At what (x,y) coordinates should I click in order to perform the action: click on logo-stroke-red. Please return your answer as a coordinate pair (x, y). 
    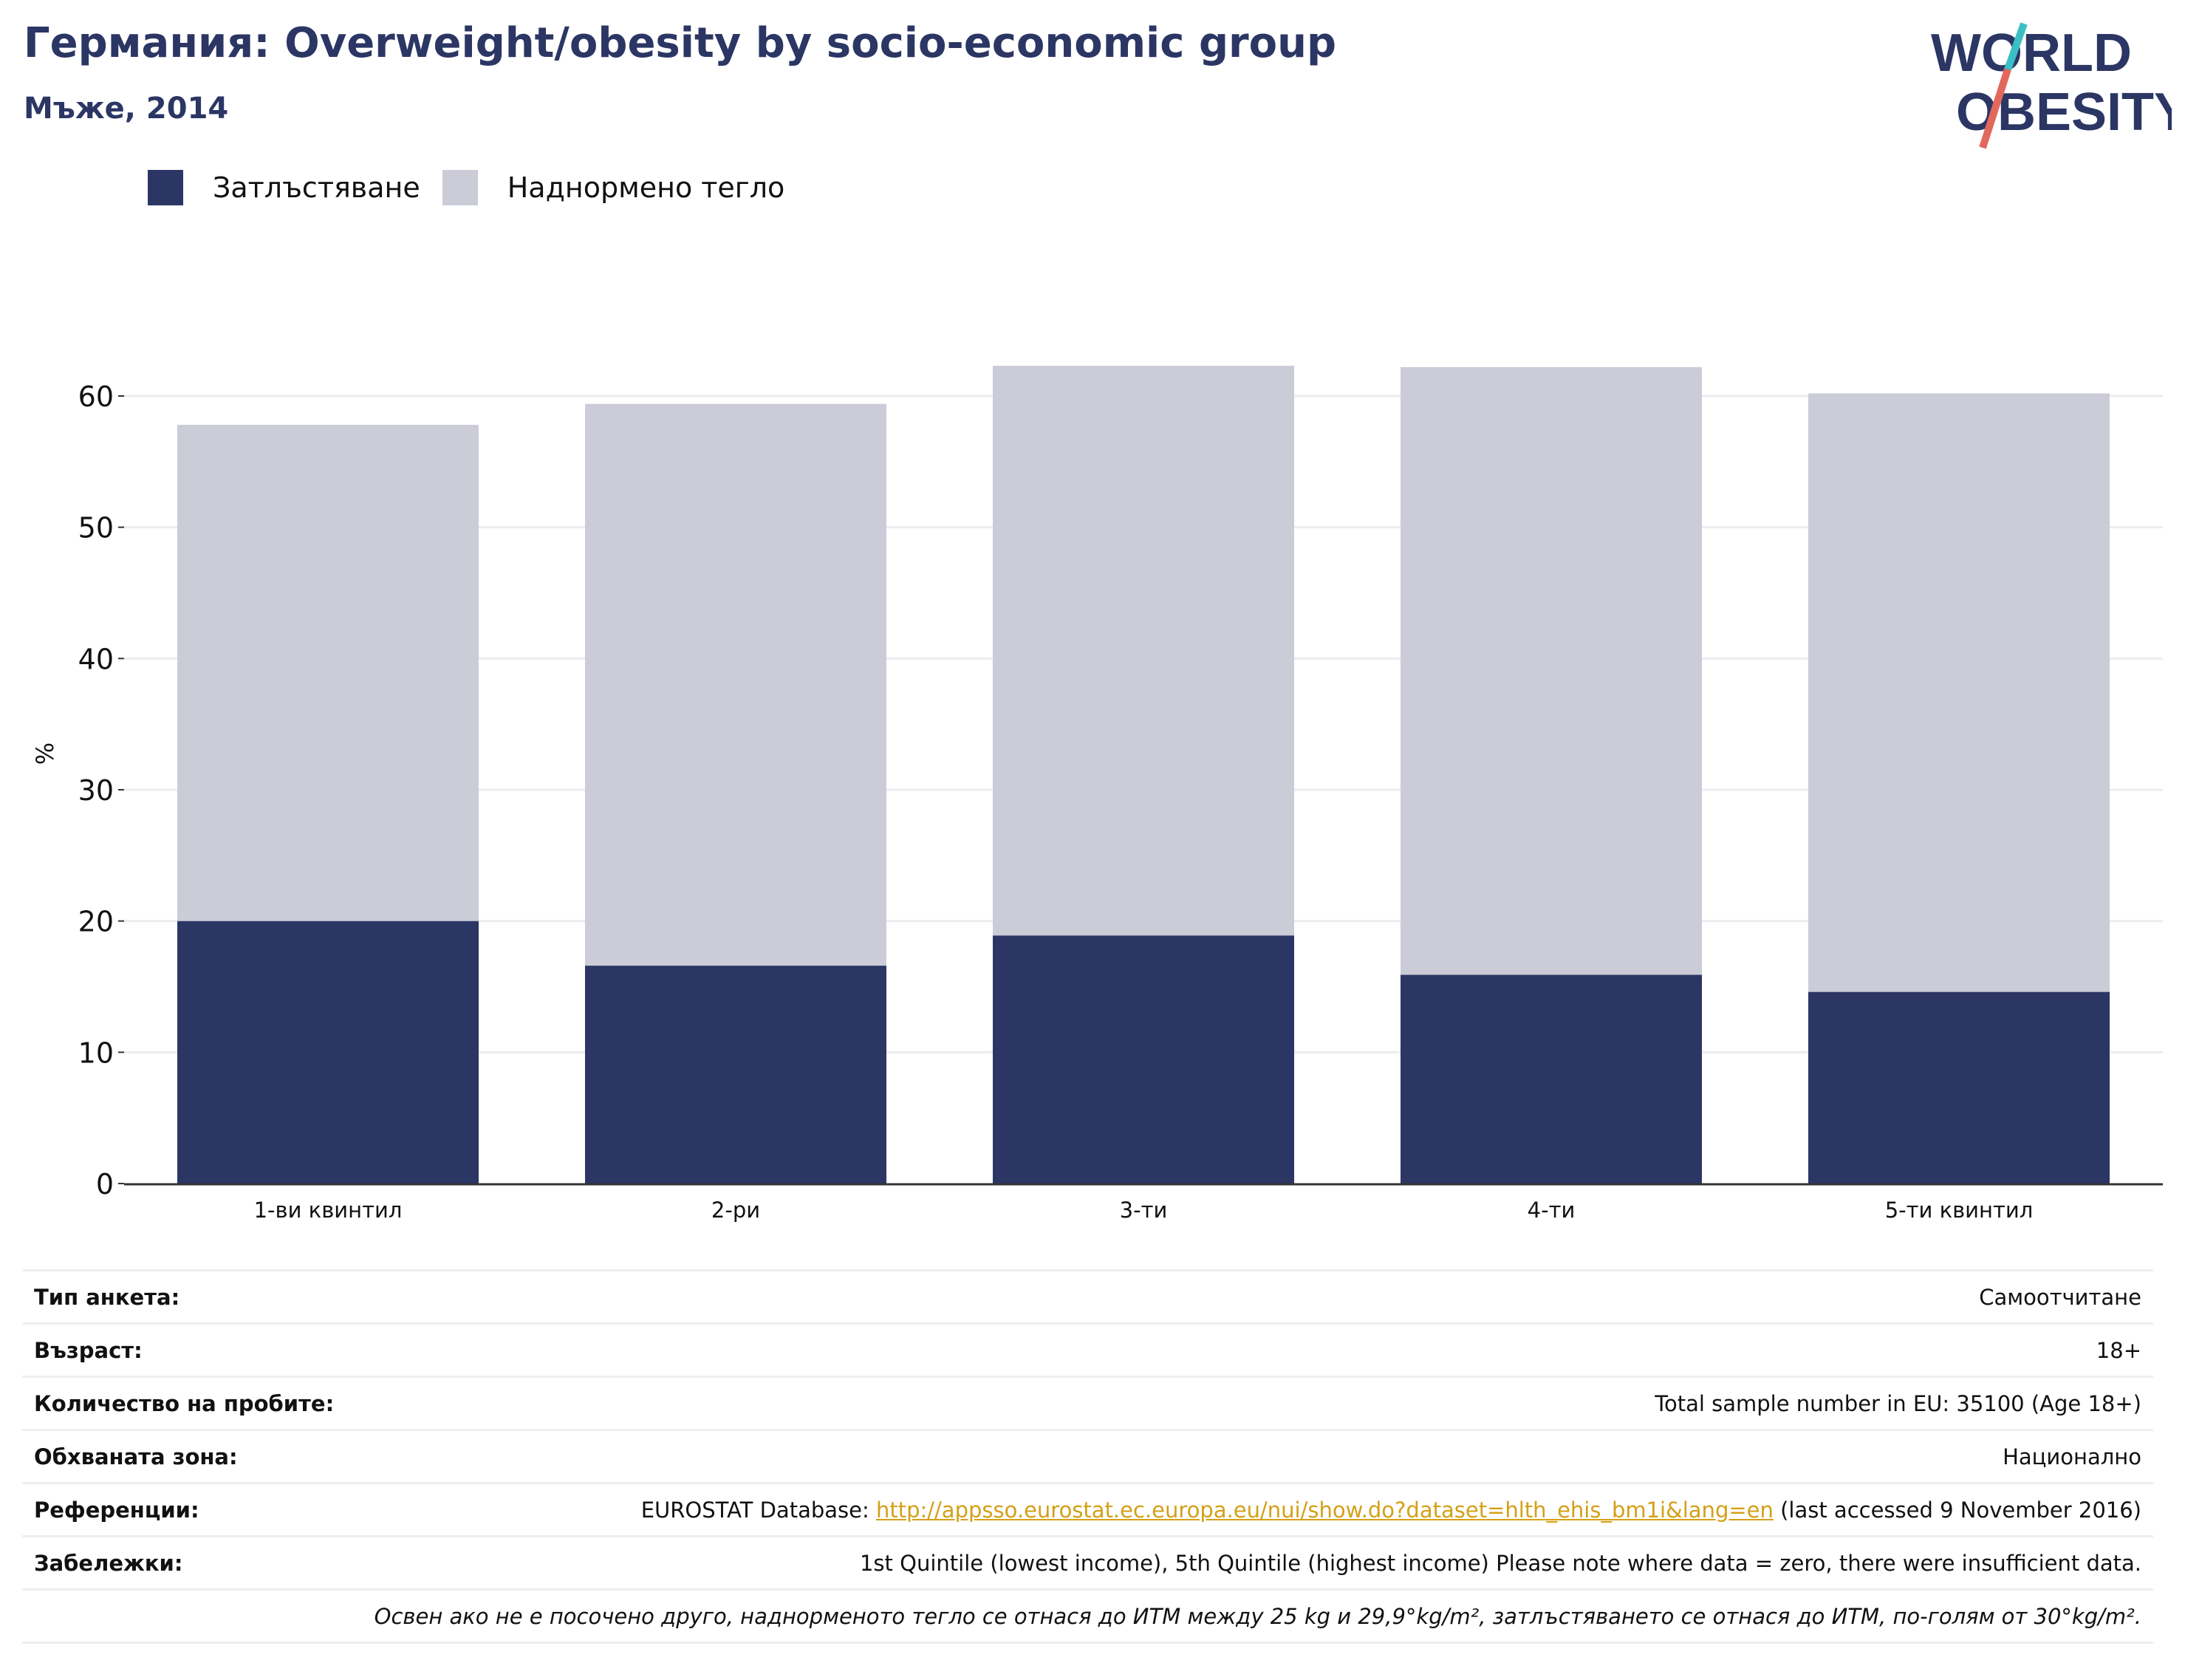
    Looking at the image, I should click on (1995, 108).